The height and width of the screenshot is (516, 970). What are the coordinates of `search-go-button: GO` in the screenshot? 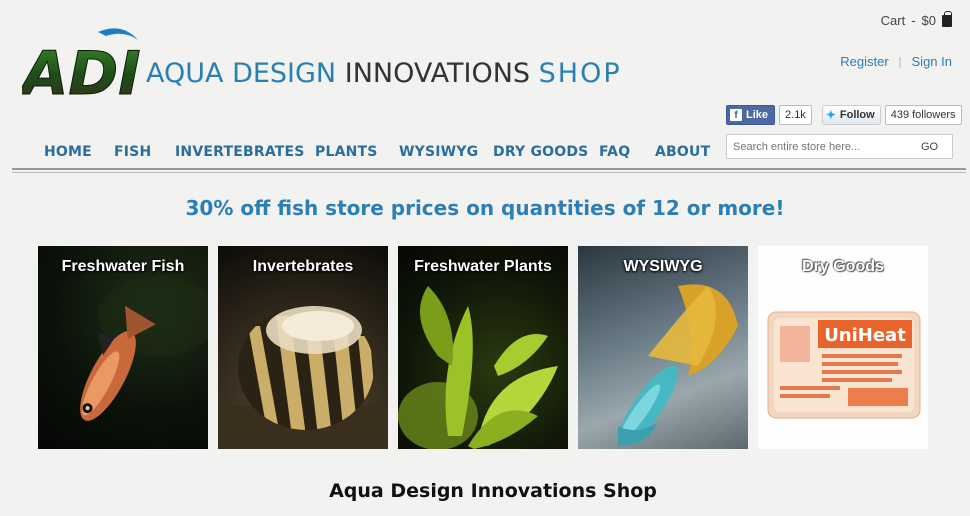 It's located at (930, 146).